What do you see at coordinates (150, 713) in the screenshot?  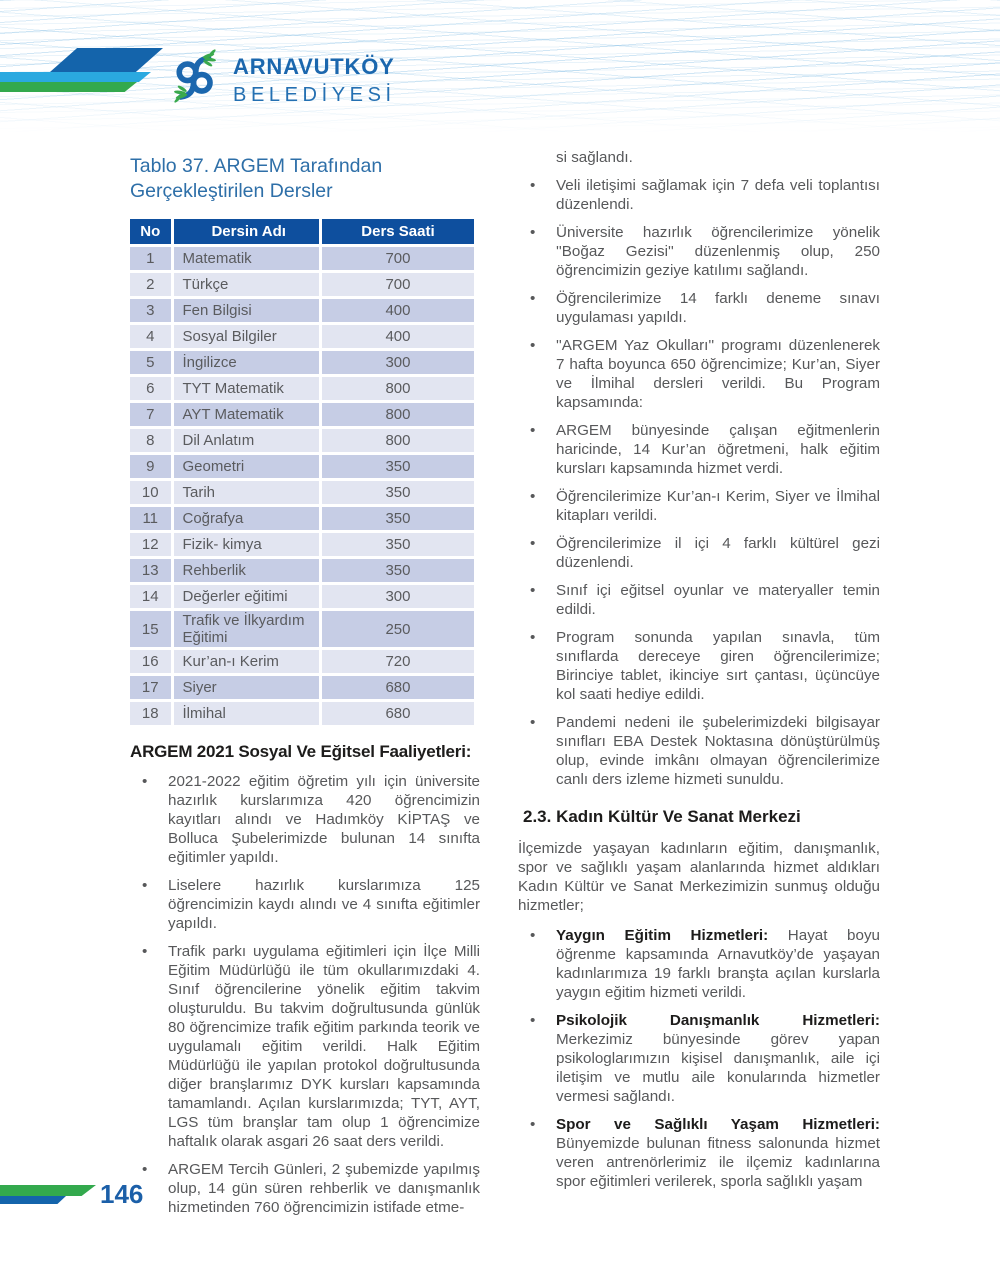 I see `cell-no: 18` at bounding box center [150, 713].